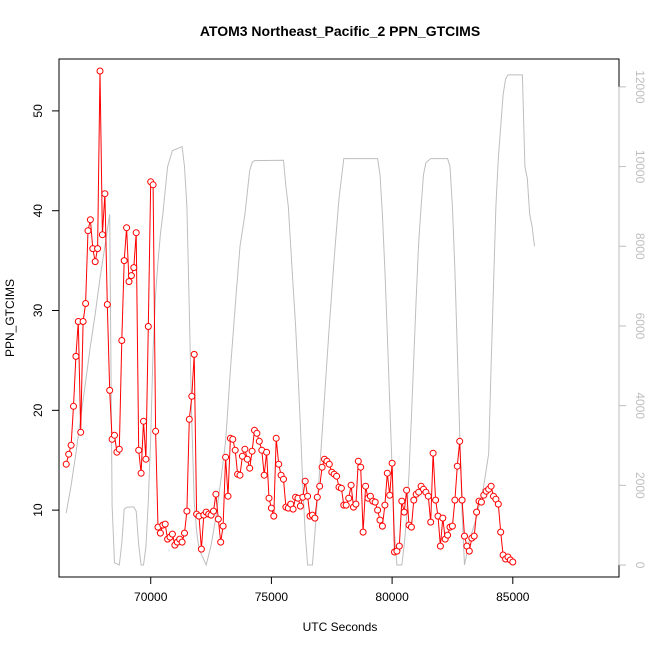  What do you see at coordinates (38, 311) in the screenshot?
I see `y-tick-label: 30` at bounding box center [38, 311].